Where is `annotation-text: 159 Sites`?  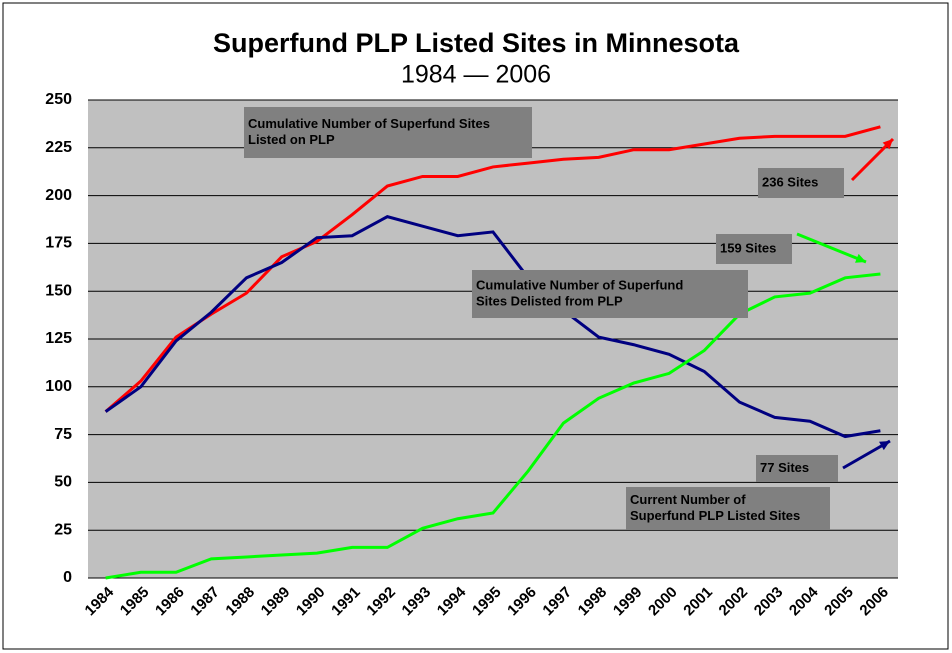 annotation-text: 159 Sites is located at coordinates (748, 247).